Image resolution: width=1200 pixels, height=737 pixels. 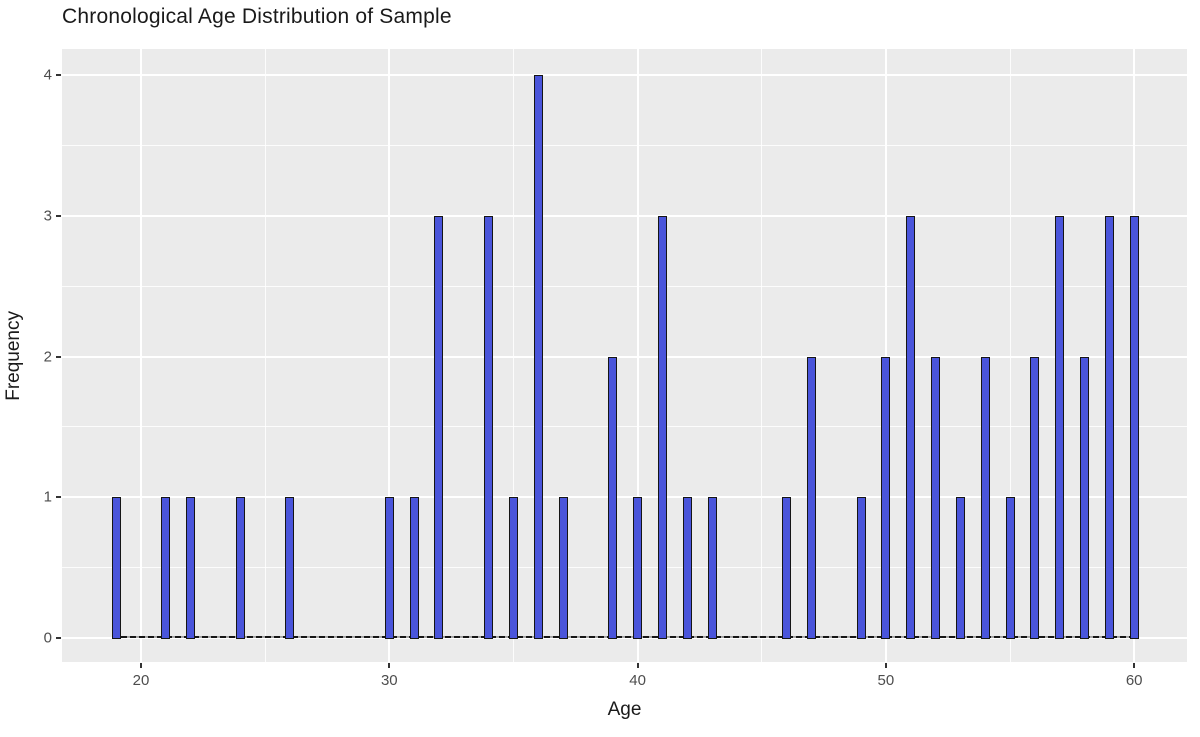 I want to click on y-axis-title: Frequency, so click(x=13, y=355).